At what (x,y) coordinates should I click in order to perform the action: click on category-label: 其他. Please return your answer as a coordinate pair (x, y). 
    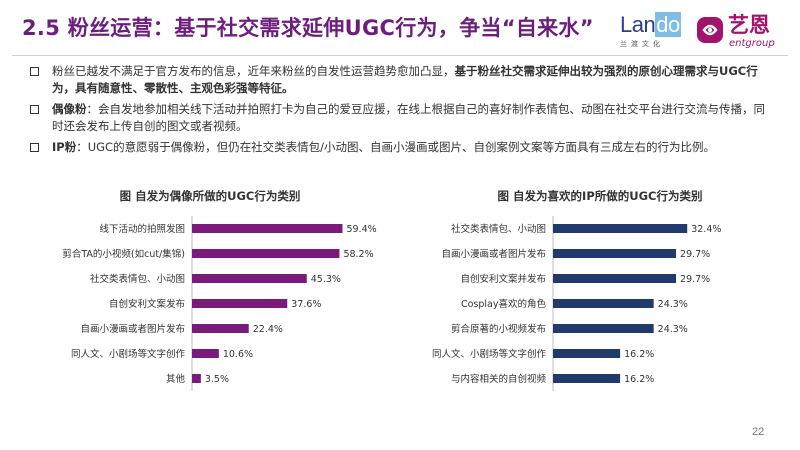
    Looking at the image, I should click on (176, 379).